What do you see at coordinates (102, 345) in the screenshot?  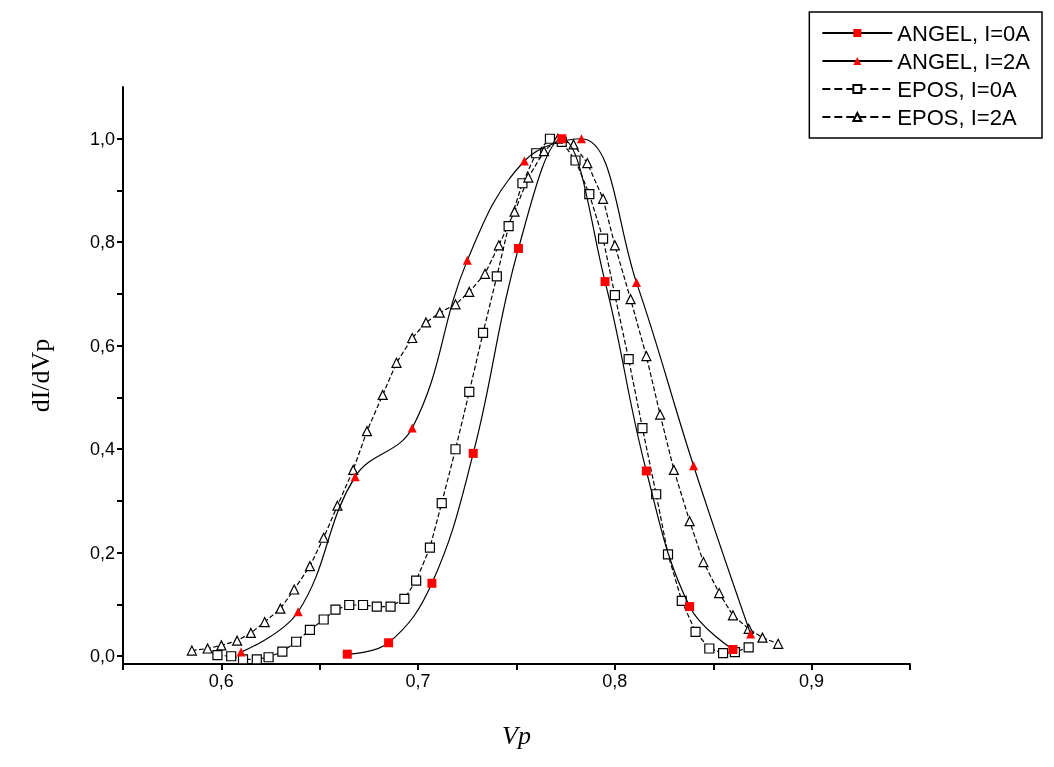 I see `y-tick-label: 0,6` at bounding box center [102, 345].